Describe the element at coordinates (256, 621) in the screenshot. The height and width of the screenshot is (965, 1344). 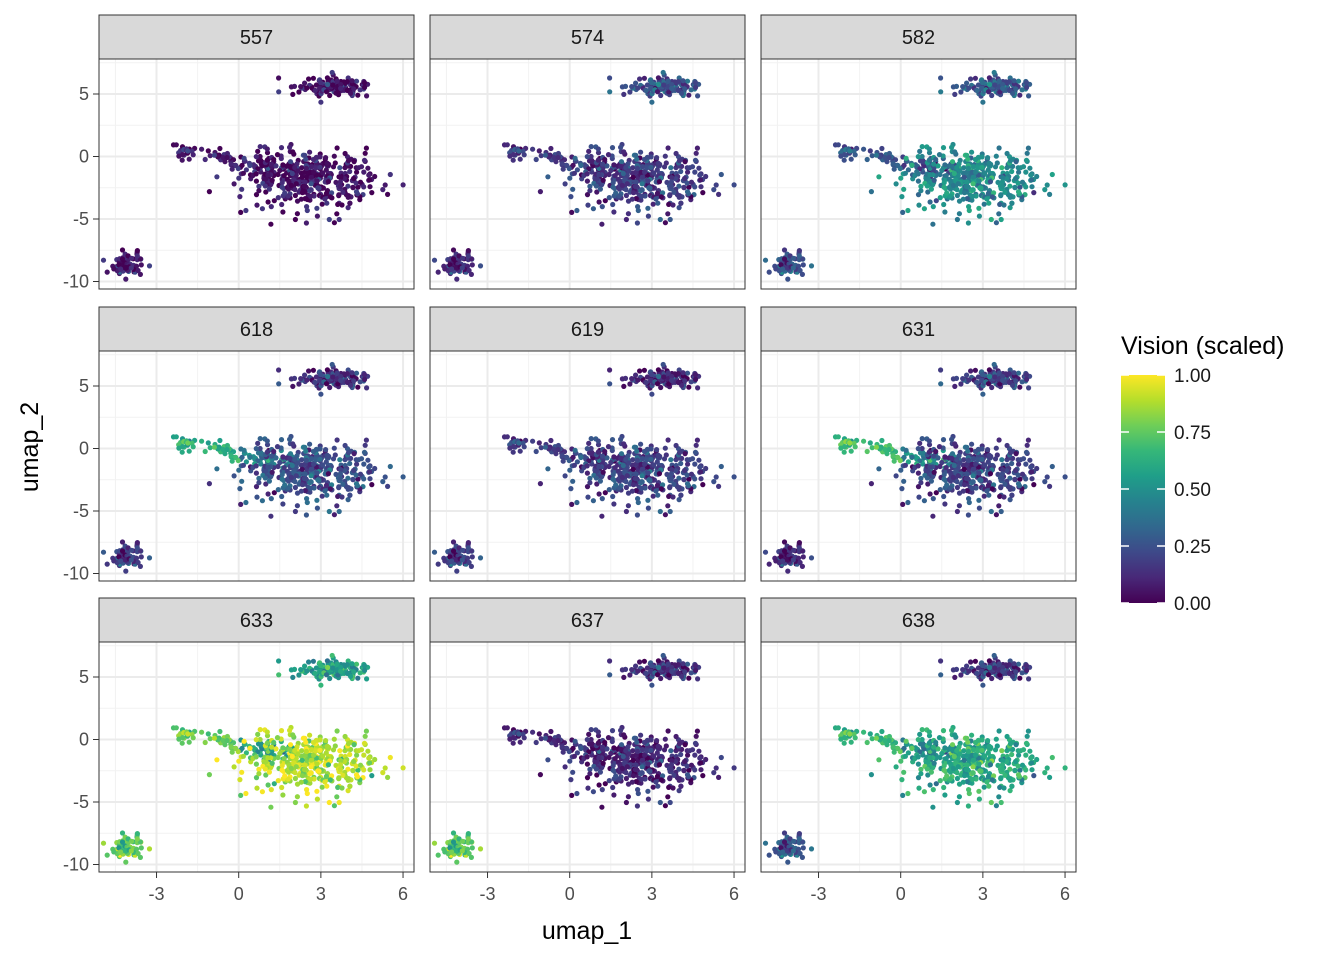
I see `facet-strip-label: 633` at that location.